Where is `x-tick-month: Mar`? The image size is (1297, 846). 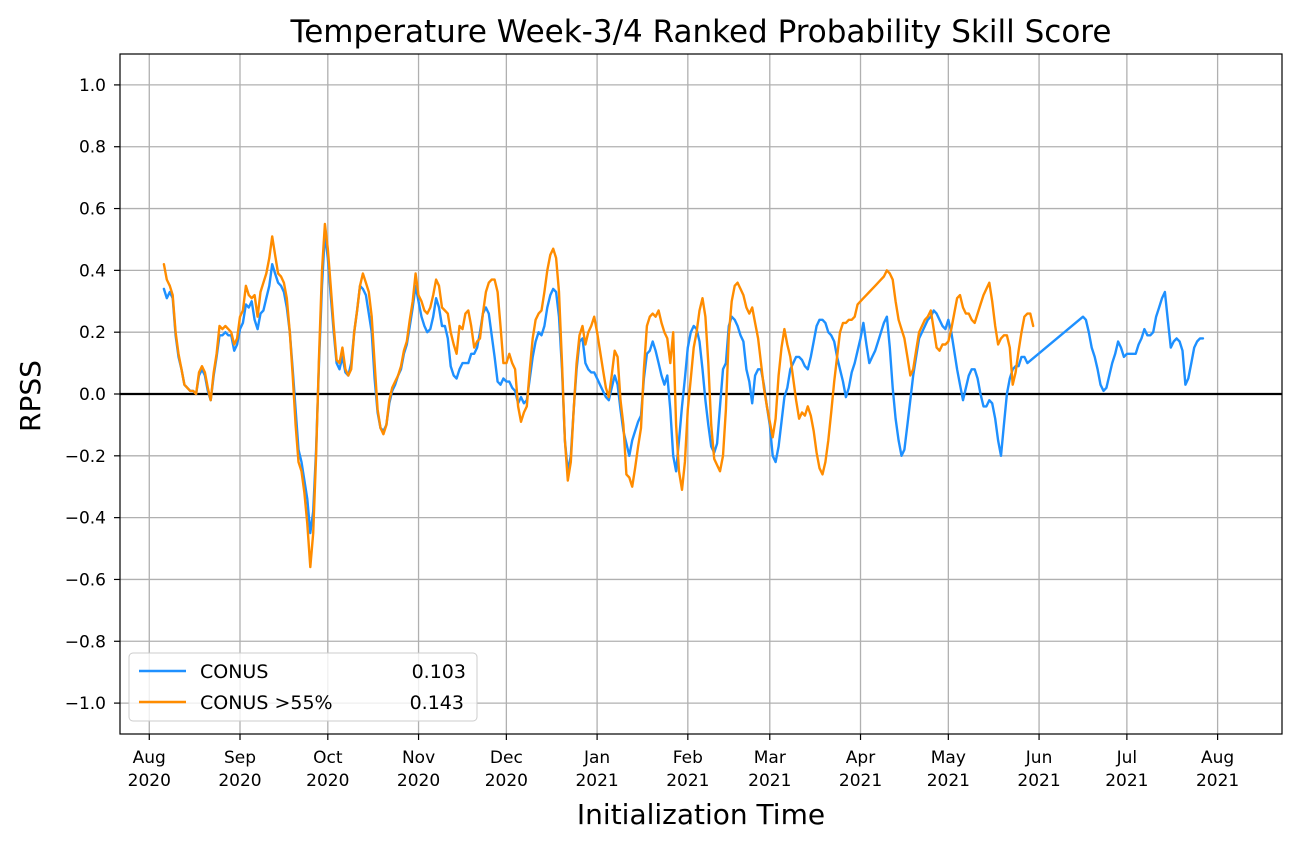 x-tick-month: Mar is located at coordinates (770, 758).